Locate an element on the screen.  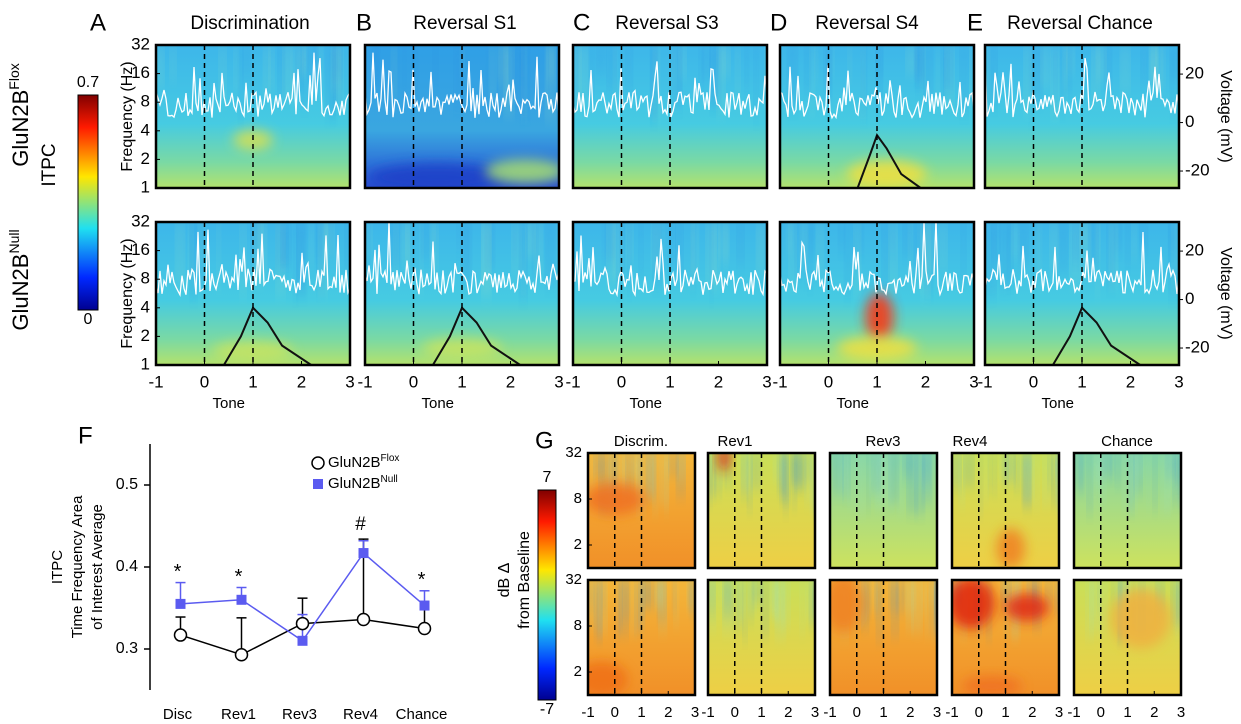
panel-title: Reversal S1 is located at coordinates (465, 23).